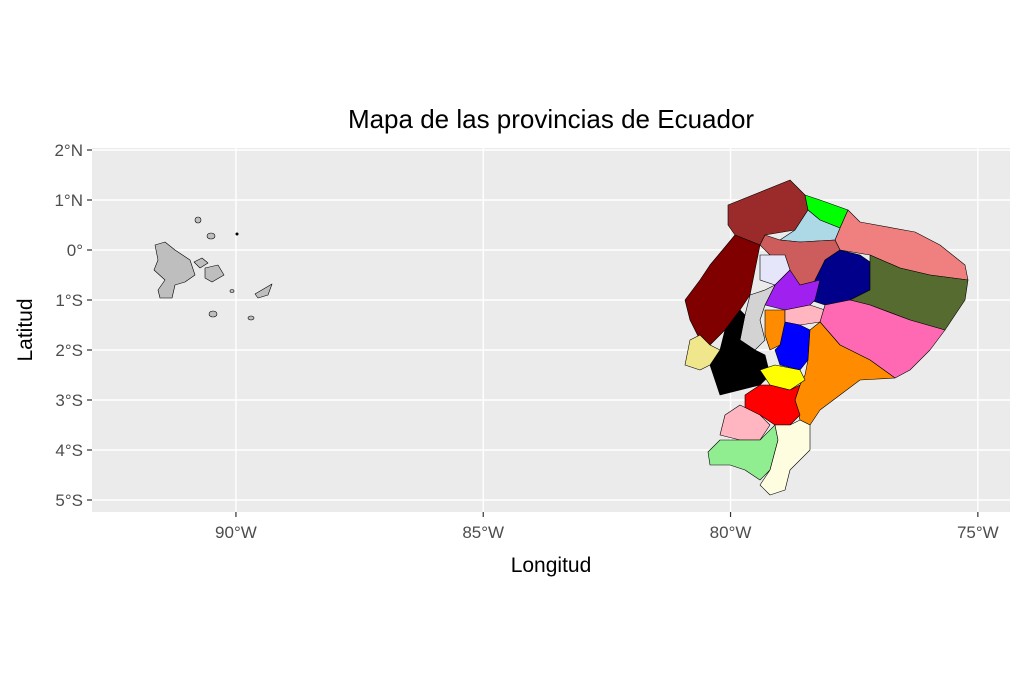 The width and height of the screenshot is (1024, 688). Describe the element at coordinates (236, 532) in the screenshot. I see `x-tick-label: 90°W` at that location.